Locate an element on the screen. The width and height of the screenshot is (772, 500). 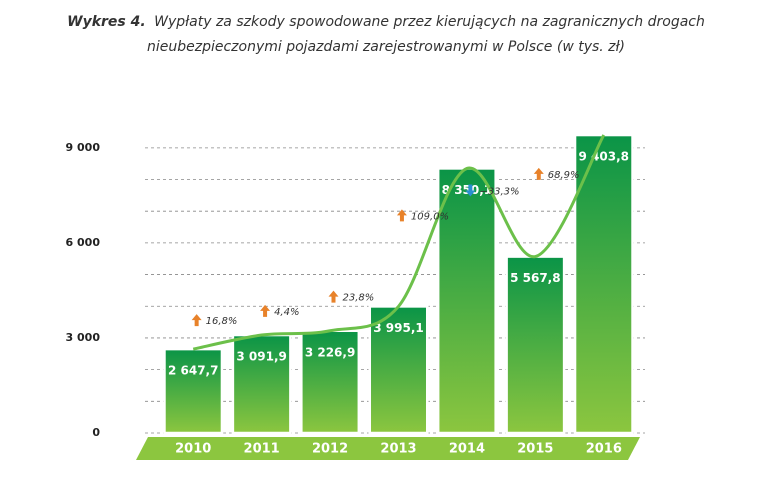
y-tick-label: 6 000 is located at coordinates (83, 242).